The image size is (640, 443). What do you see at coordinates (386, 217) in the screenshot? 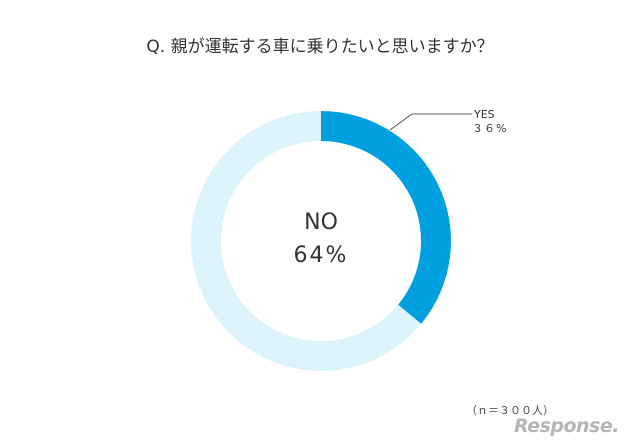
I see `slice-yes` at bounding box center [386, 217].